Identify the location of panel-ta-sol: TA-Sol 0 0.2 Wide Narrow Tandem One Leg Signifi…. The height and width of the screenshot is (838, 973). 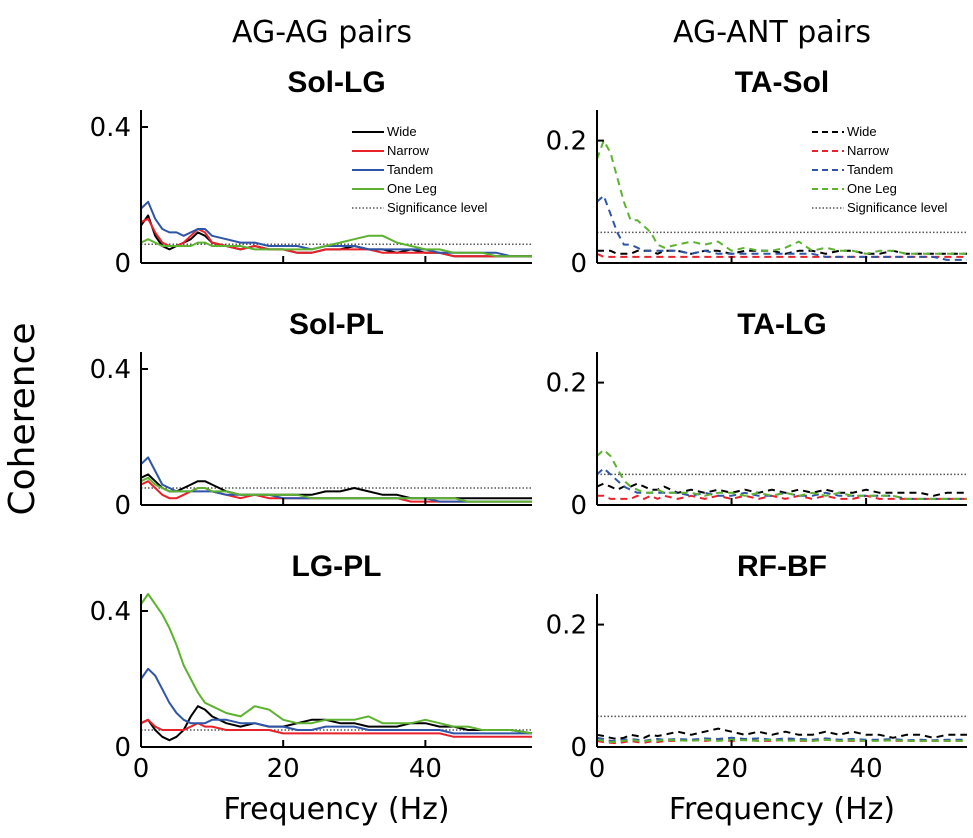
(756, 172).